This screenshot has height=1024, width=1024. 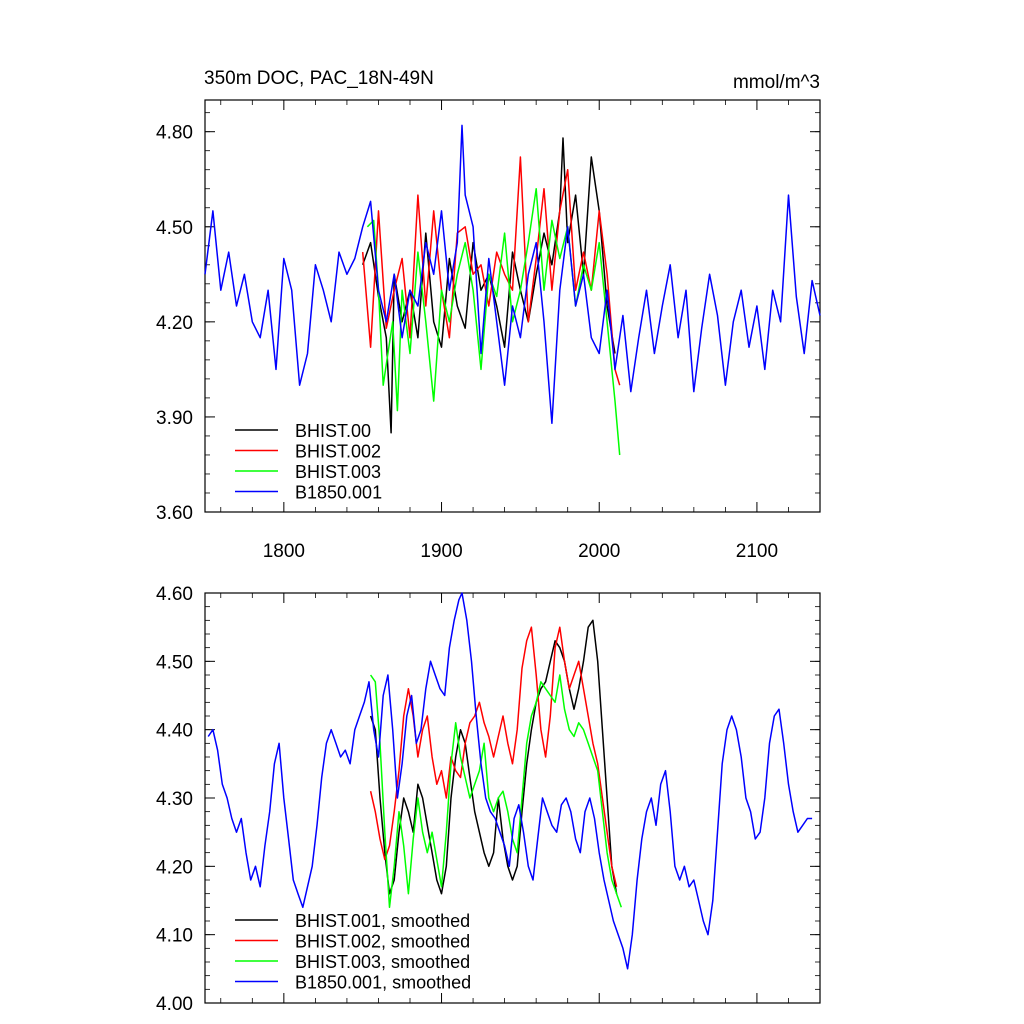 What do you see at coordinates (382, 942) in the screenshot?
I see `legend-label: BHIST.002, smoothed` at bounding box center [382, 942].